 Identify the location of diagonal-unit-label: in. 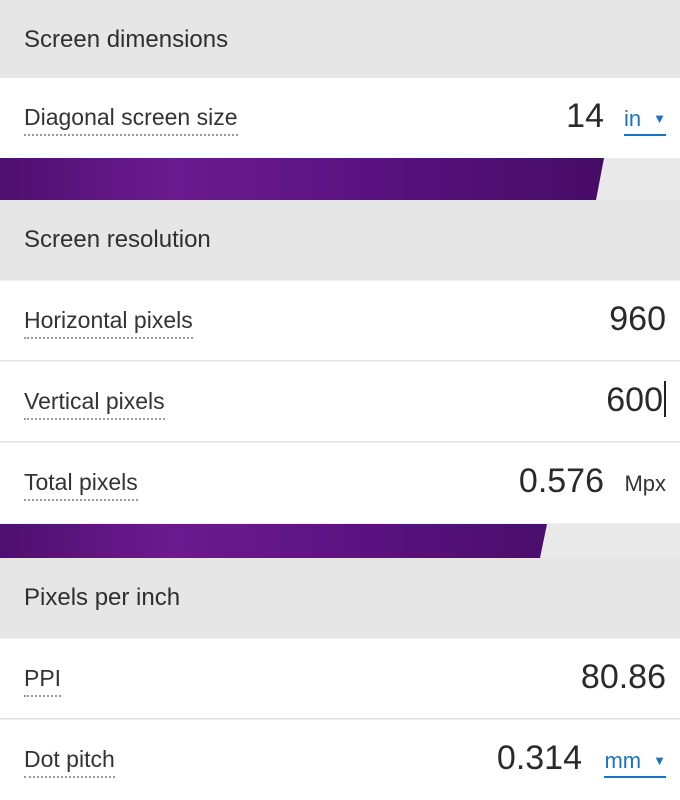
(633, 118).